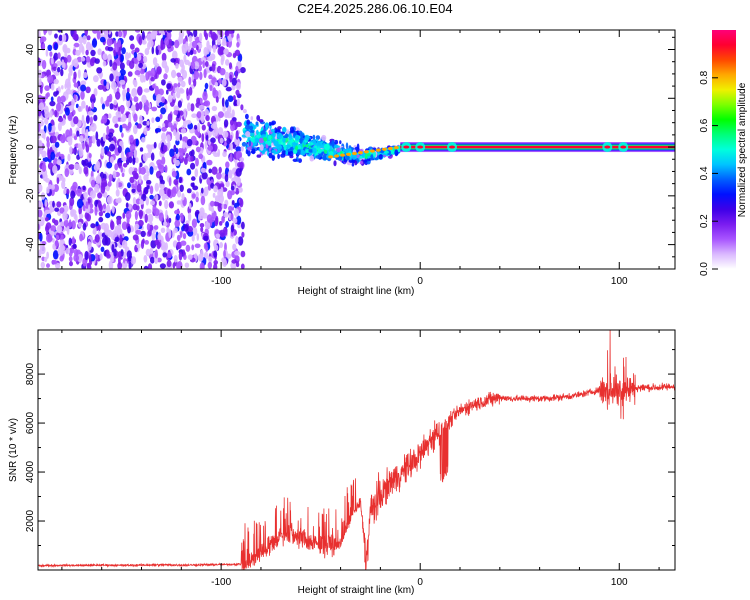  What do you see at coordinates (13, 150) in the screenshot?
I see `spectrogram-y-axis-label: Frequency (Hz)` at bounding box center [13, 150].